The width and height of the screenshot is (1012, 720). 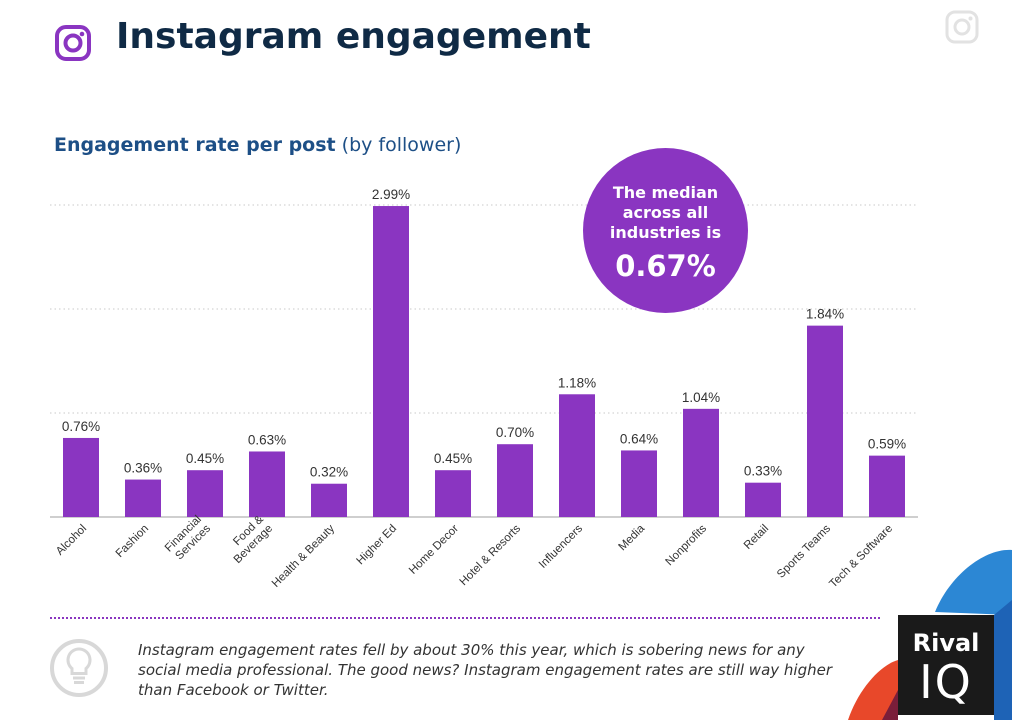 What do you see at coordinates (515, 432) in the screenshot?
I see `data-label: 0.70%` at bounding box center [515, 432].